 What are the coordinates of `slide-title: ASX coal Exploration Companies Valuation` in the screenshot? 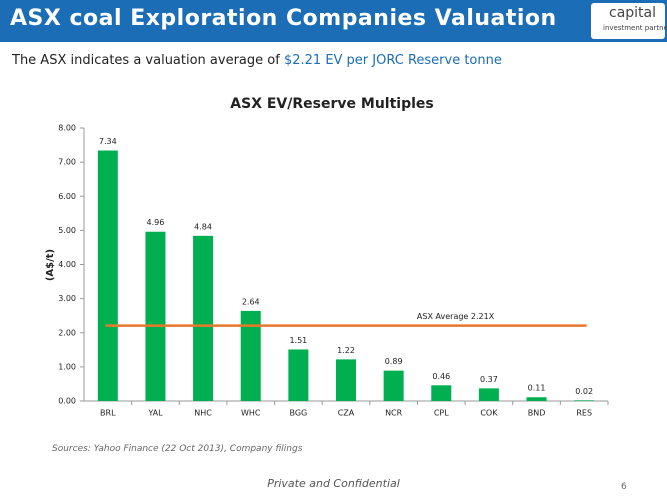 It's located at (283, 18).